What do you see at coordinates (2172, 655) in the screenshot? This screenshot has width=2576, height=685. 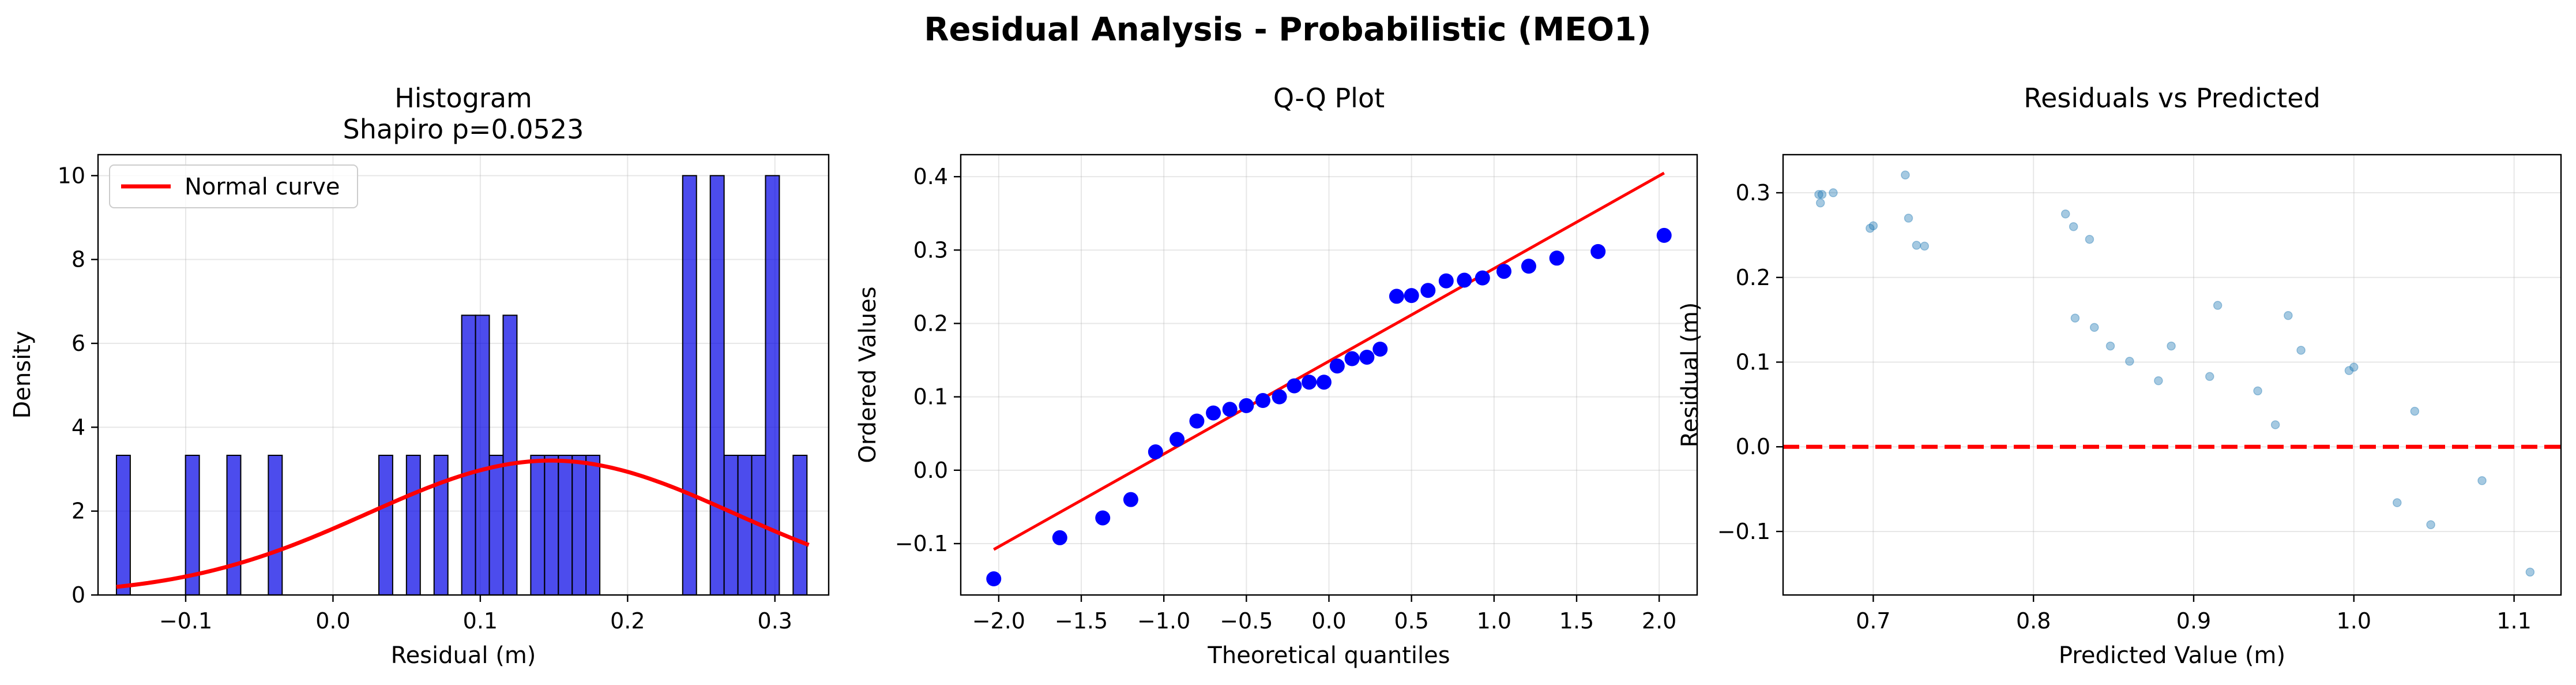 I see `x-axis-label: Predicted Value (m)` at bounding box center [2172, 655].